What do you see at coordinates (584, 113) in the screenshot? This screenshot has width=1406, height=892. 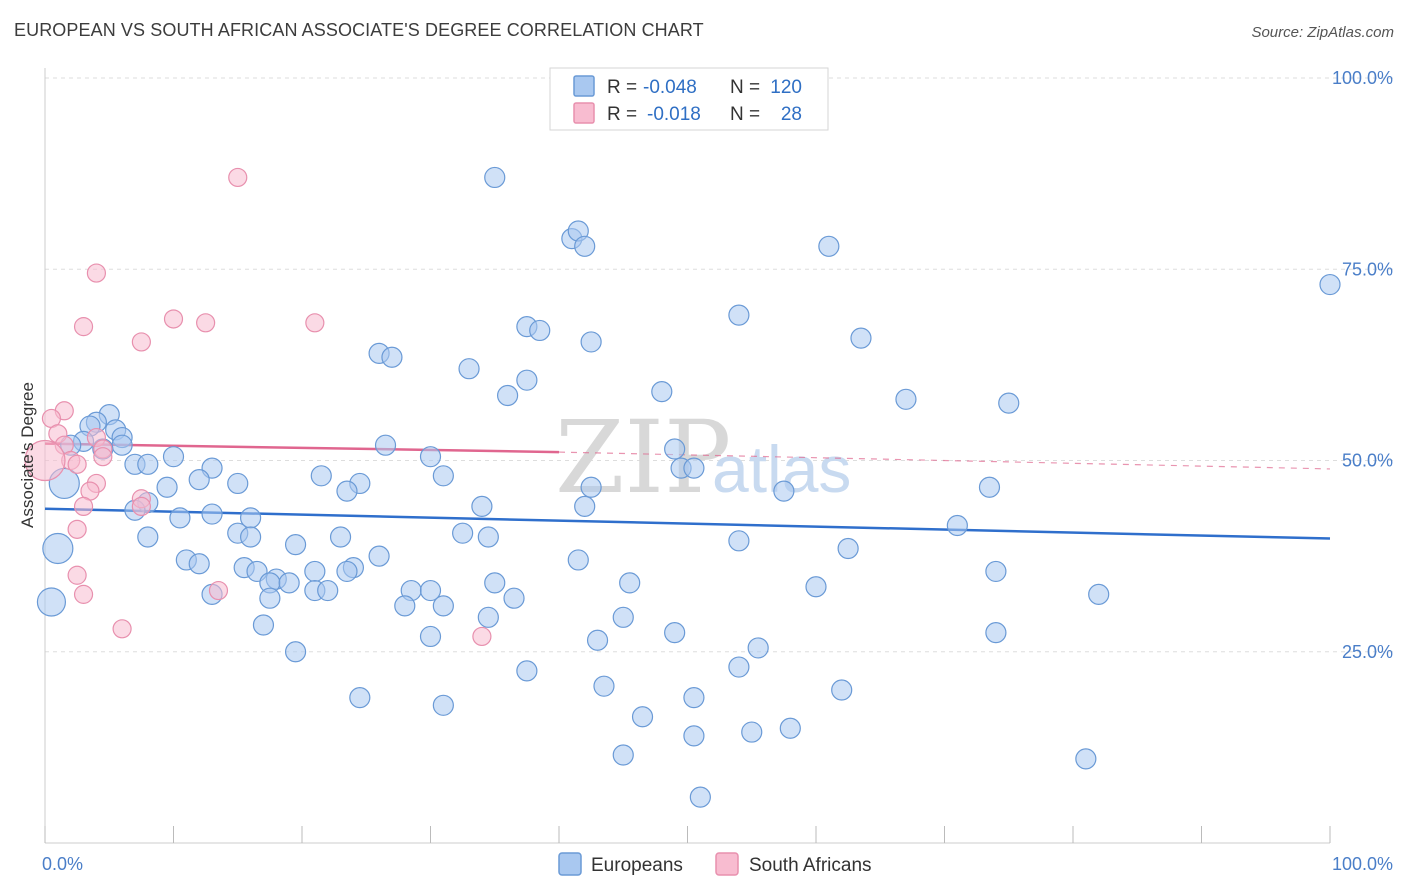 I see `legend-swatch-south-africans` at bounding box center [584, 113].